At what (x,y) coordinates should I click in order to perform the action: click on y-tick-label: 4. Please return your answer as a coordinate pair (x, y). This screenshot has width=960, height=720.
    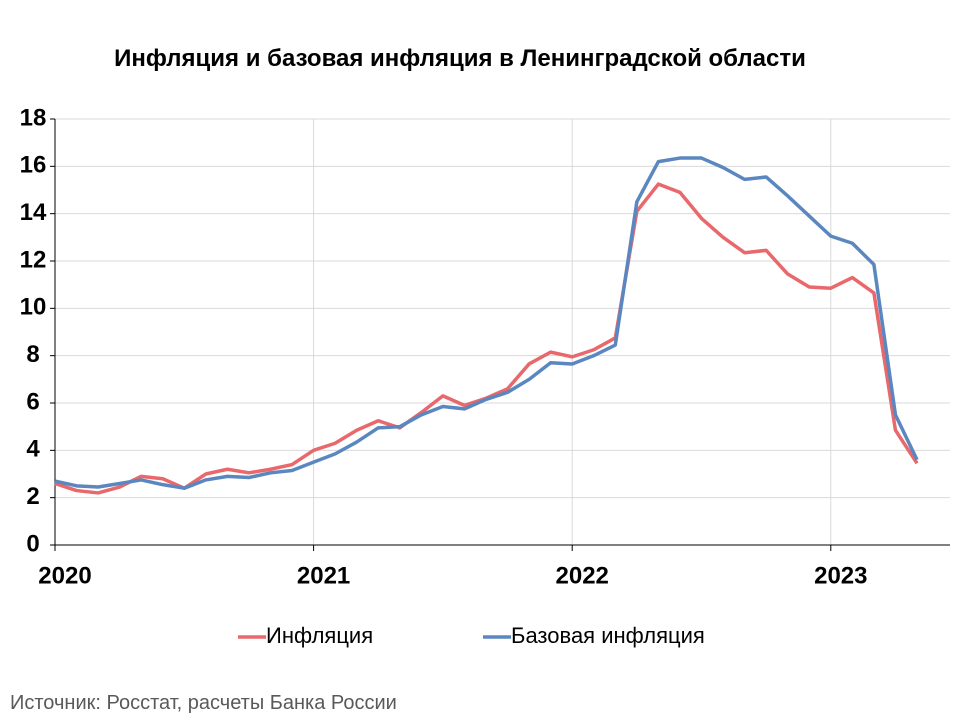
    Looking at the image, I should click on (33, 449).